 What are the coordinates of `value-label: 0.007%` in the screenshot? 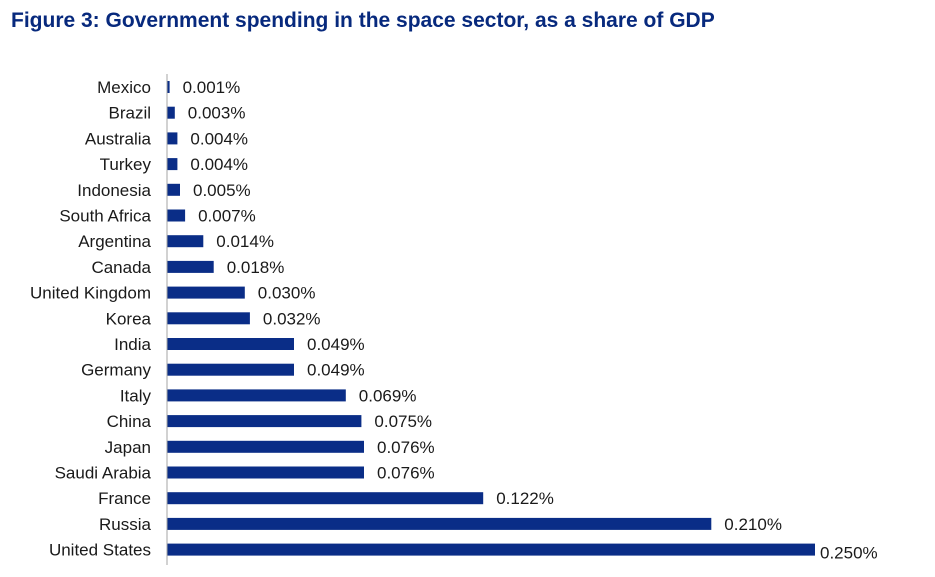 It's located at (227, 216).